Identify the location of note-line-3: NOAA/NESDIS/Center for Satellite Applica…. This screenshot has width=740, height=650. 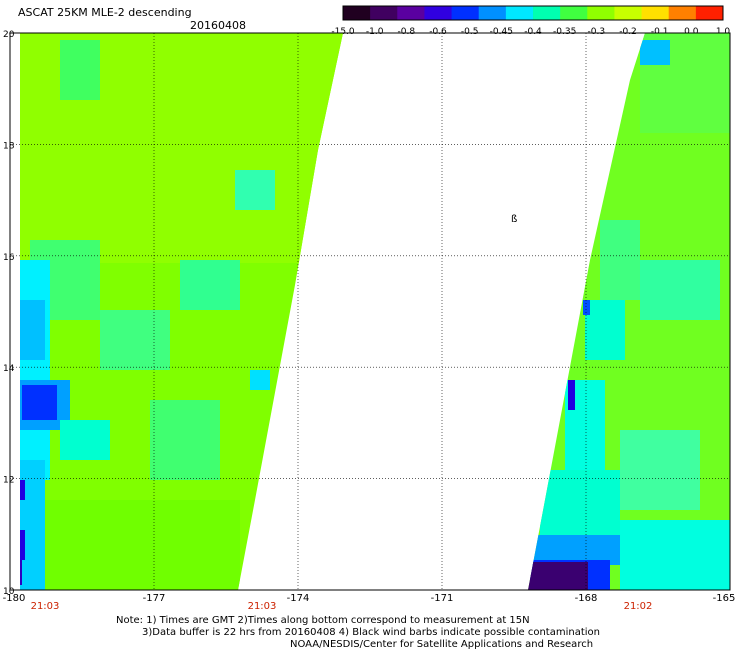
(442, 644).